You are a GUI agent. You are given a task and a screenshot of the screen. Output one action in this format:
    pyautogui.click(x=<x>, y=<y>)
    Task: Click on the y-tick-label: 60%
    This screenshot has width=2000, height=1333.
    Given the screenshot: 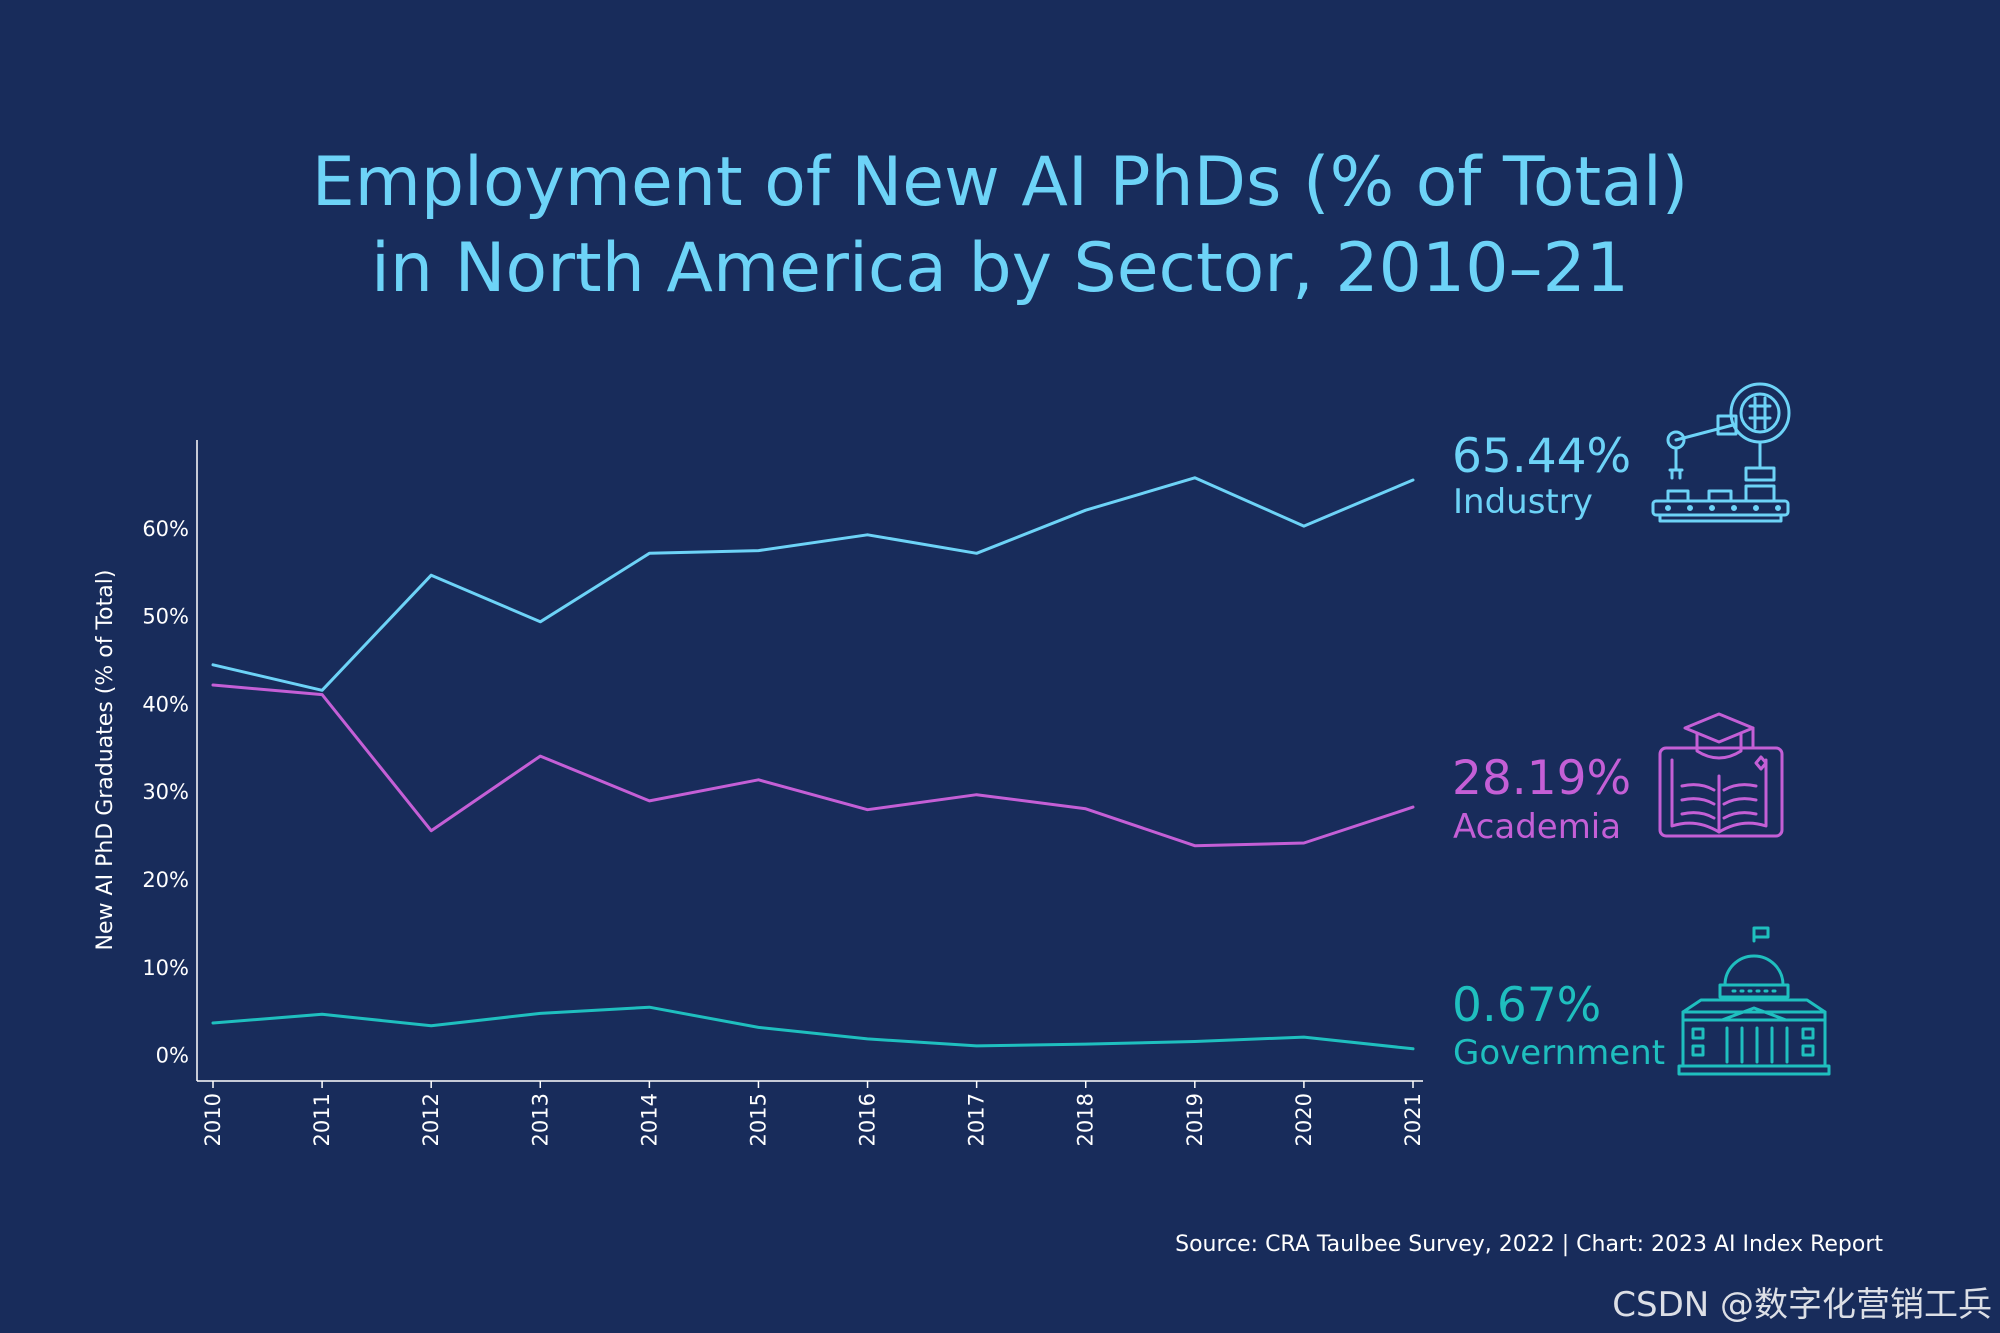 What is the action you would take?
    pyautogui.click(x=165, y=529)
    